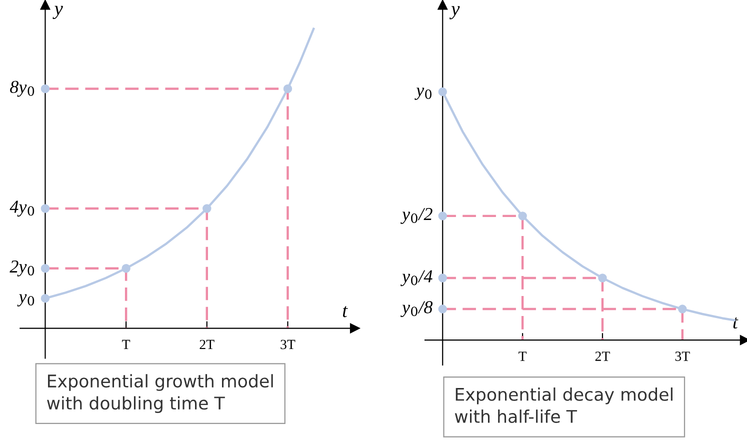 The image size is (747, 445). I want to click on text: Exponential decay model with half-life T, so click(563, 405).